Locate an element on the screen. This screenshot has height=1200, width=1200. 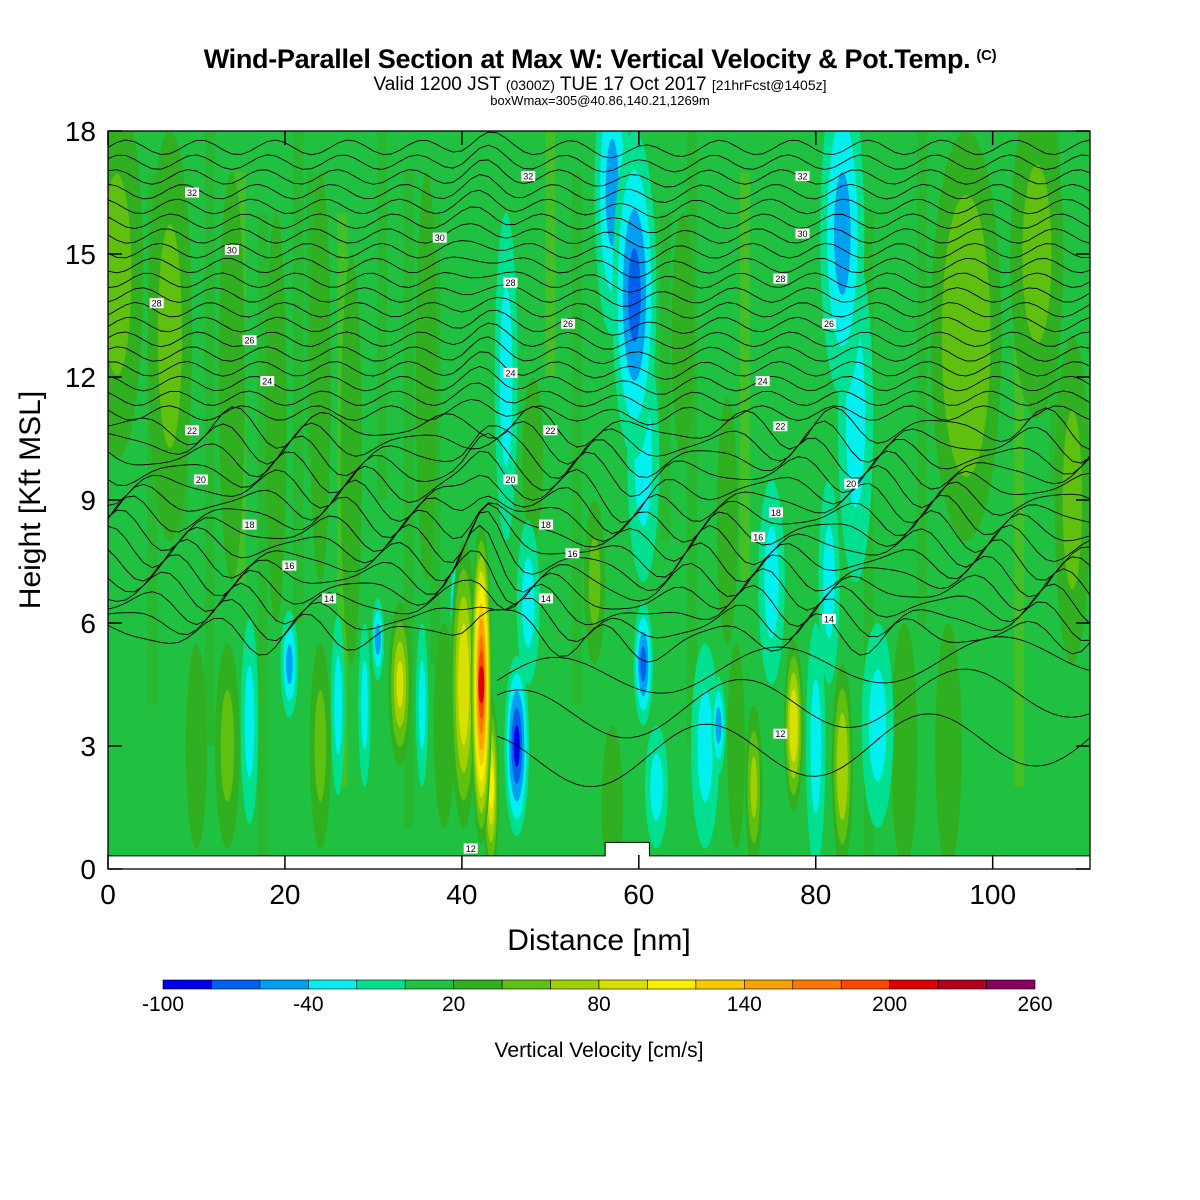
y-tick-label: 6 is located at coordinates (88, 623).